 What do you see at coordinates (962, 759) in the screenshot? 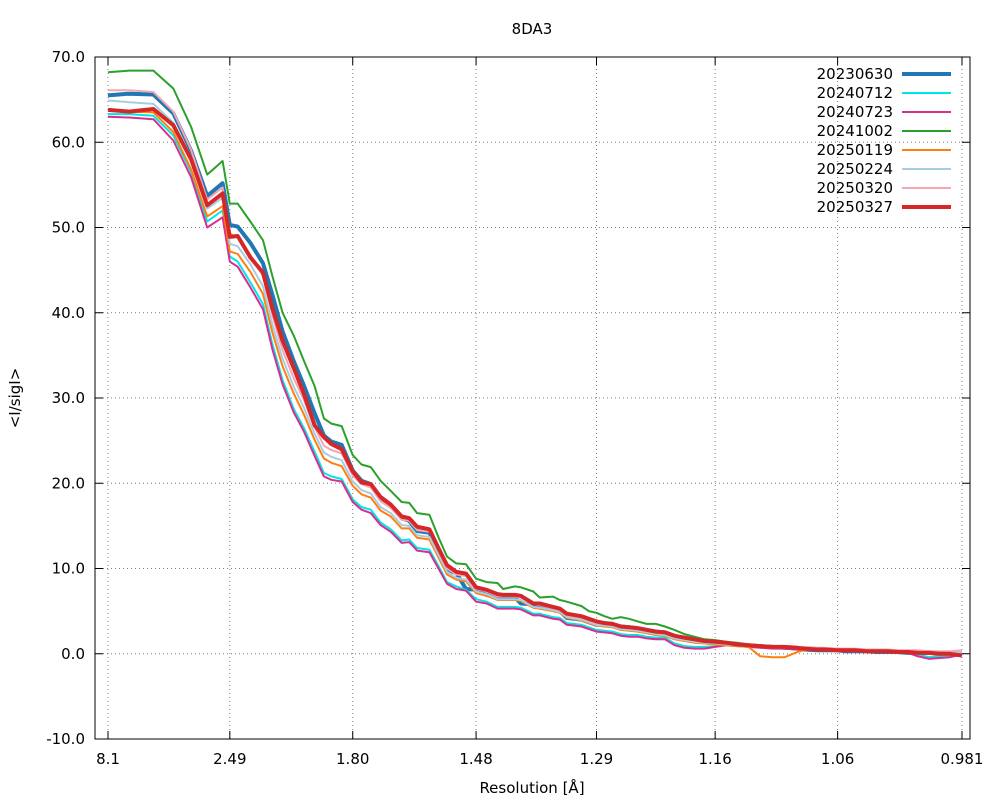
I see `x-tick-label: 0.981` at bounding box center [962, 759].